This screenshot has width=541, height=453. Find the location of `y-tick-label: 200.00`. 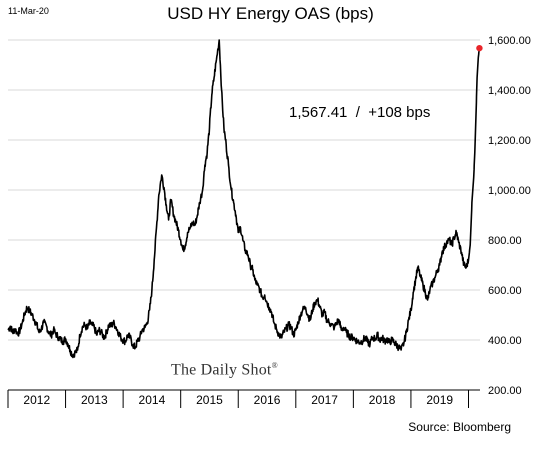

y-tick-label: 200.00 is located at coordinates (505, 391).